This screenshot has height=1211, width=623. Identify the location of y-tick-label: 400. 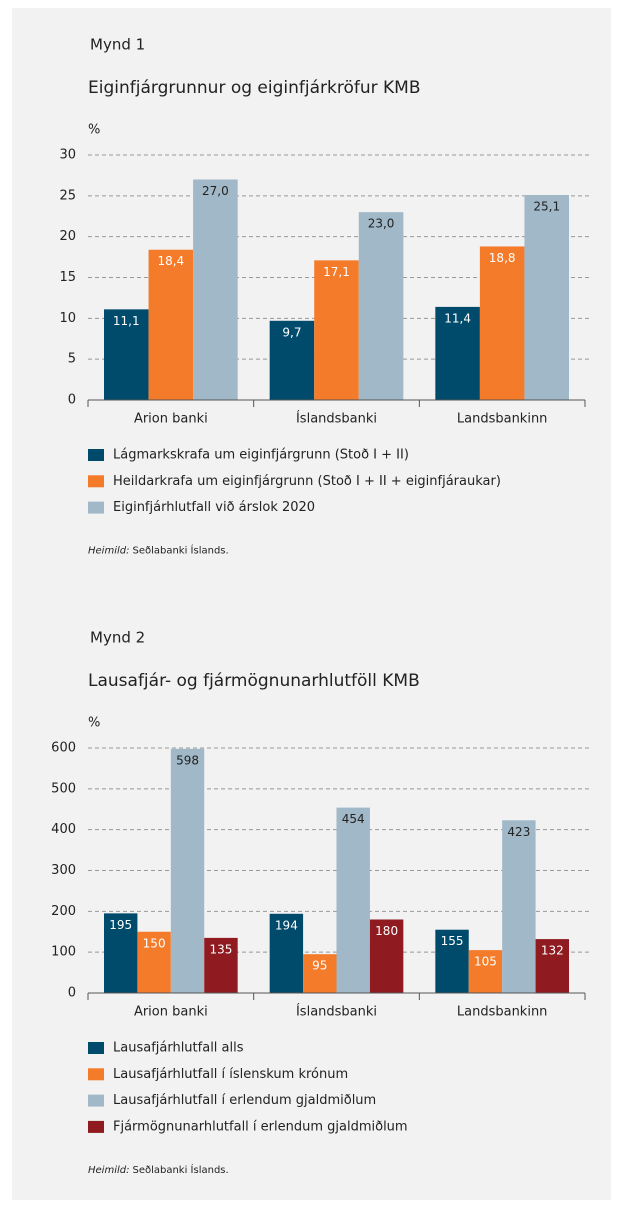
(63, 829).